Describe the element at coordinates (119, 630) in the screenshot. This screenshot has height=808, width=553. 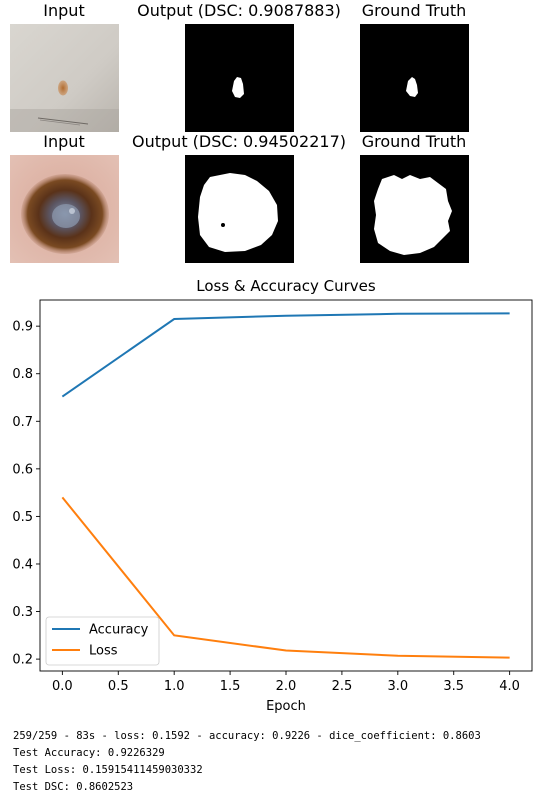
I see `legend-label-accuracy: Accuracy` at that location.